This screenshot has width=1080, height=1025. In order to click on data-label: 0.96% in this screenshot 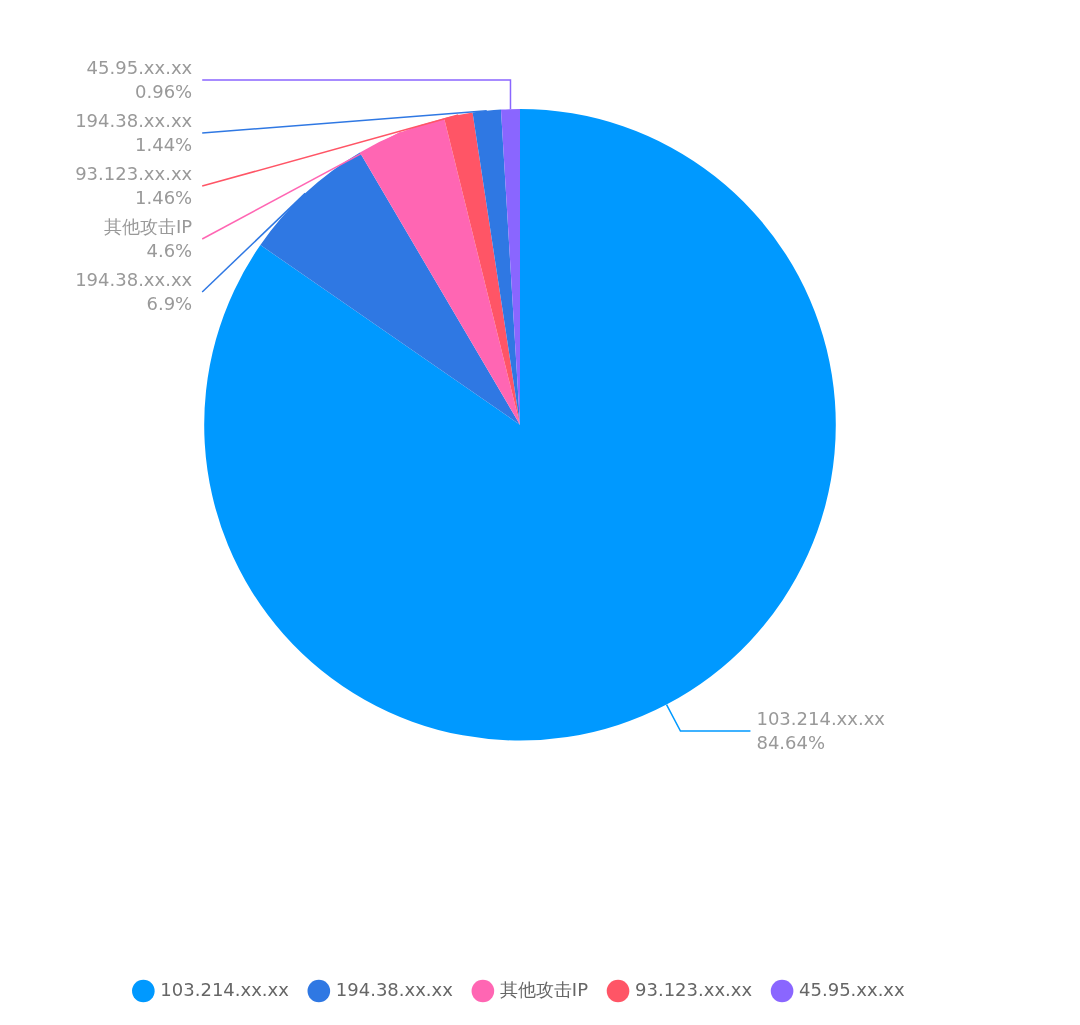, I will do `click(164, 91)`.